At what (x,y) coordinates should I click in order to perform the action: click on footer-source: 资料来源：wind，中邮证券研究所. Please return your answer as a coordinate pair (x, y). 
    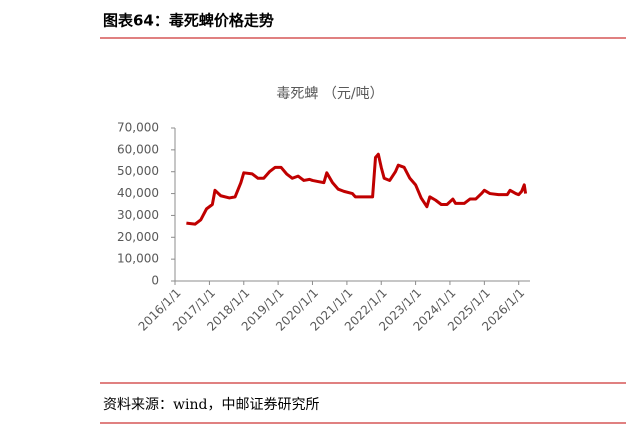
    Looking at the image, I should click on (211, 405).